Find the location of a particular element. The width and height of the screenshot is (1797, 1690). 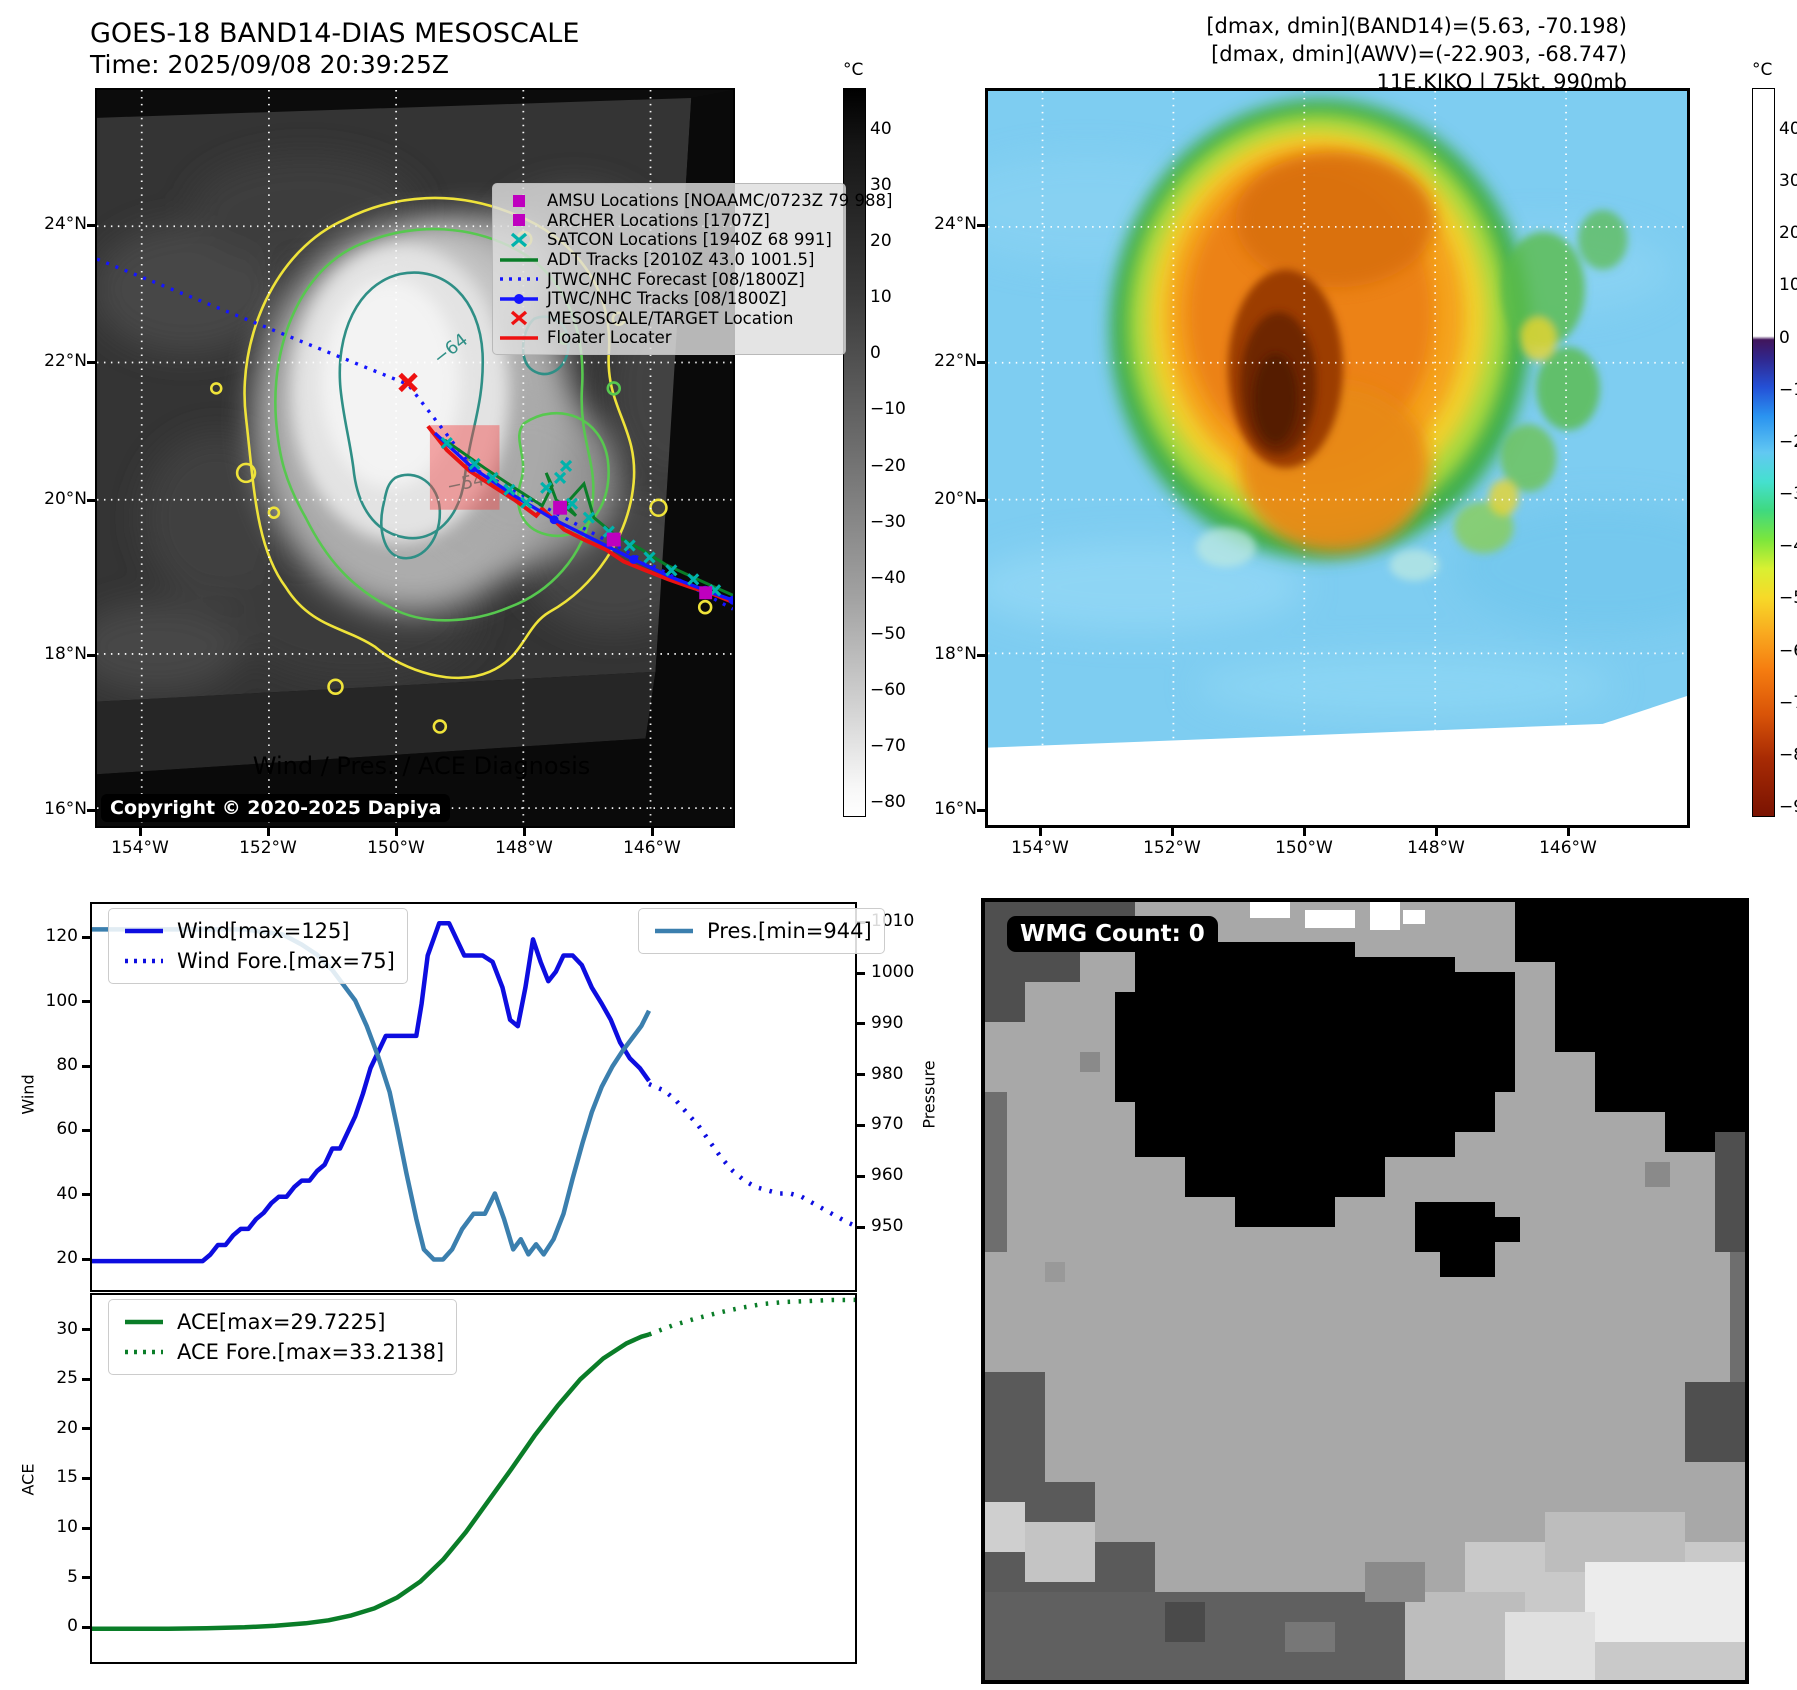

chart-ytick-label: 10 is located at coordinates (67, 1527).